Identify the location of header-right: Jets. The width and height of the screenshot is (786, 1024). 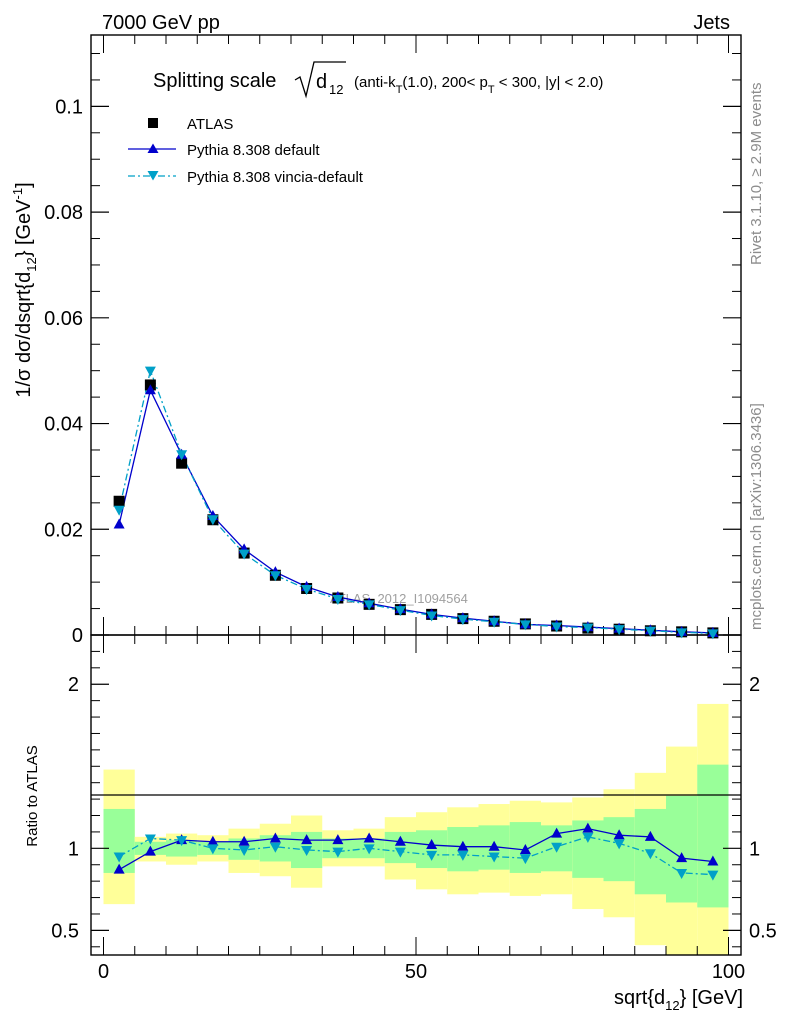
(711, 23).